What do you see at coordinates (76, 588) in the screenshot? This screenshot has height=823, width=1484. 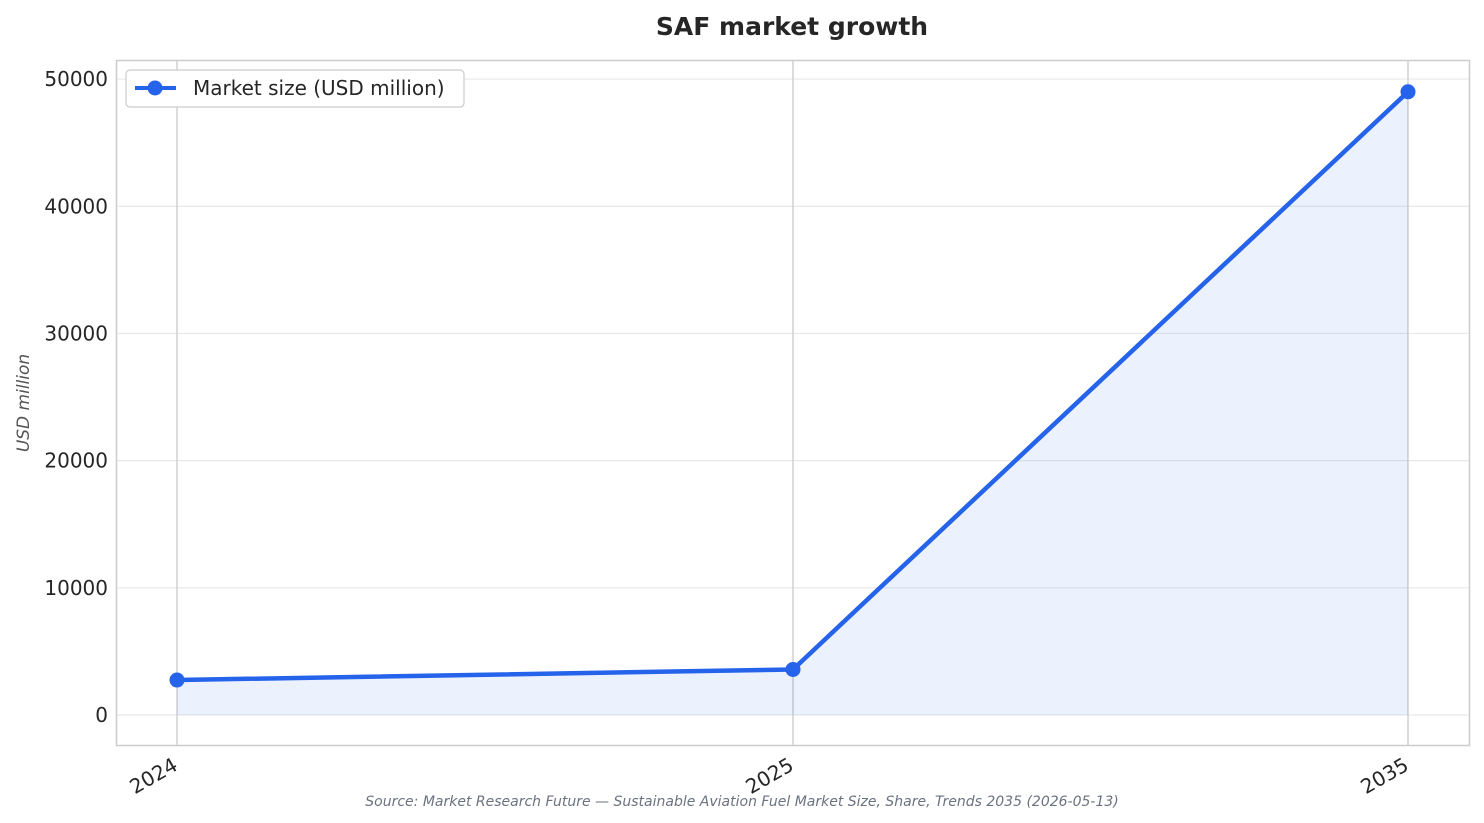 I see `y-tick-label: 10000` at bounding box center [76, 588].